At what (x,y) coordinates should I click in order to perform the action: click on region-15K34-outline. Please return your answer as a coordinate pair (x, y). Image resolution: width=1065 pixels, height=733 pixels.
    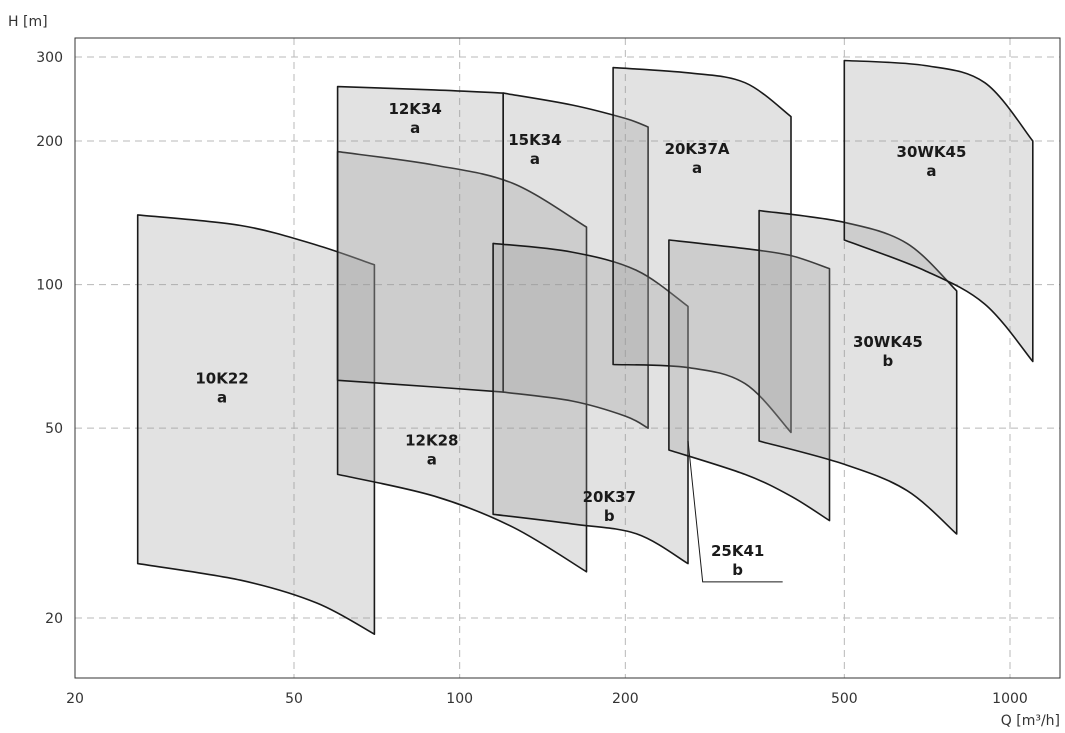
    Looking at the image, I should click on (575, 260).